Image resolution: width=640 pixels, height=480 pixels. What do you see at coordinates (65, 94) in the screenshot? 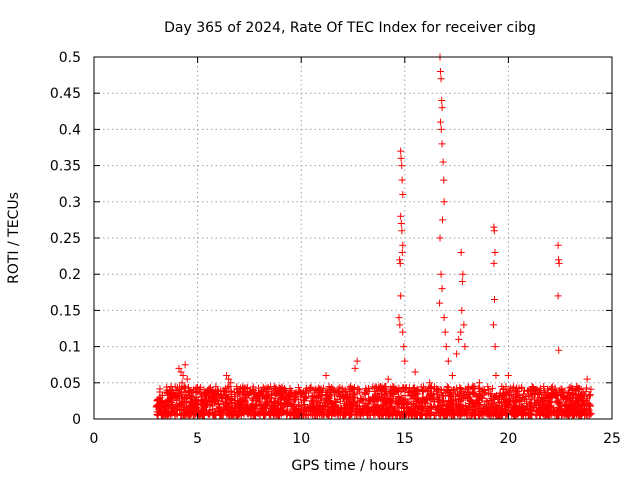
I see `y-tick-label: 0.45` at bounding box center [65, 94].